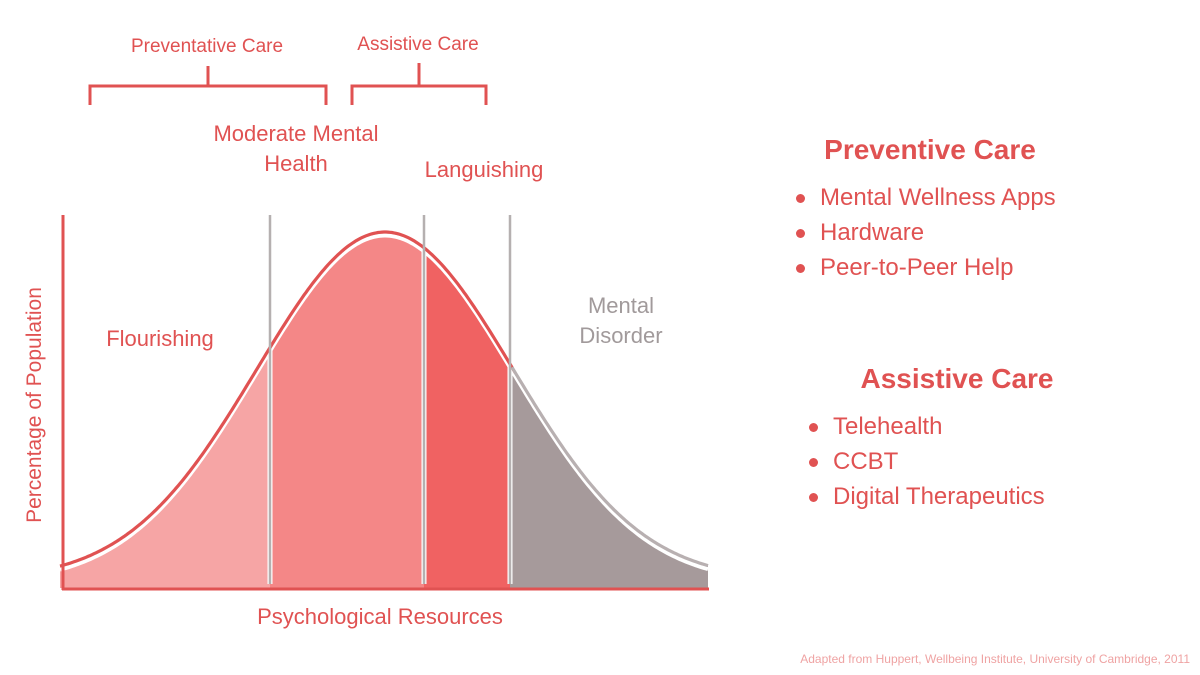 This screenshot has height=675, width=1200. I want to click on list-item: Peer-to-Peer Help, so click(946, 267).